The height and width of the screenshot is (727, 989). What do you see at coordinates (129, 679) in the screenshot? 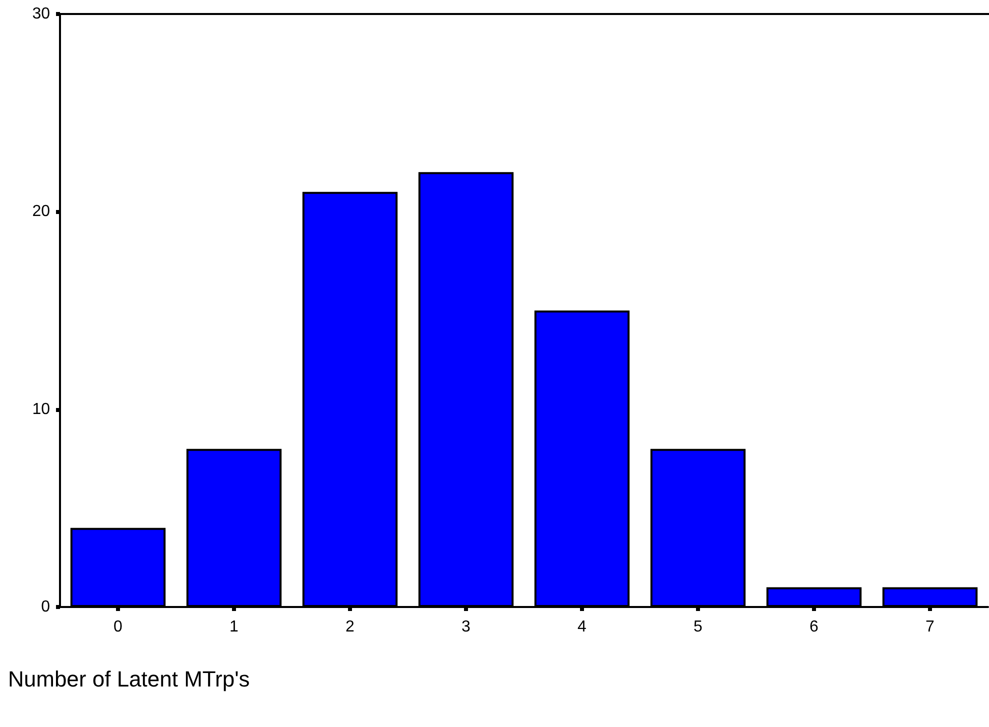
I see `x-axis-title: Number of Latent MTrp's` at bounding box center [129, 679].